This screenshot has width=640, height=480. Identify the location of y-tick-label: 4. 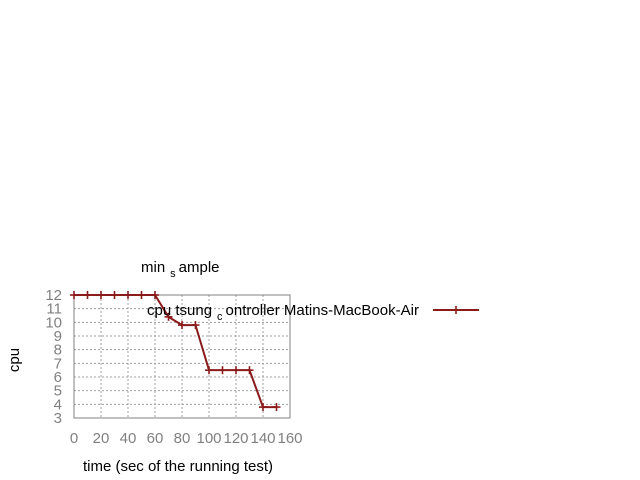
(58, 404).